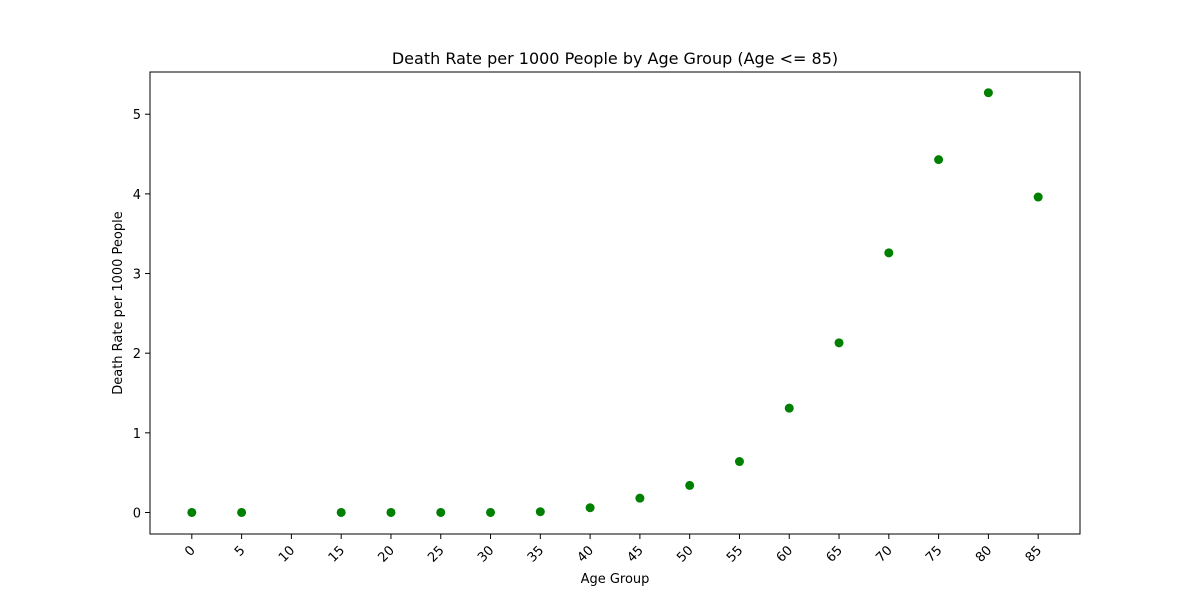 This screenshot has width=1200, height=605. Describe the element at coordinates (536, 554) in the screenshot. I see `x-tick-label: 35` at that location.